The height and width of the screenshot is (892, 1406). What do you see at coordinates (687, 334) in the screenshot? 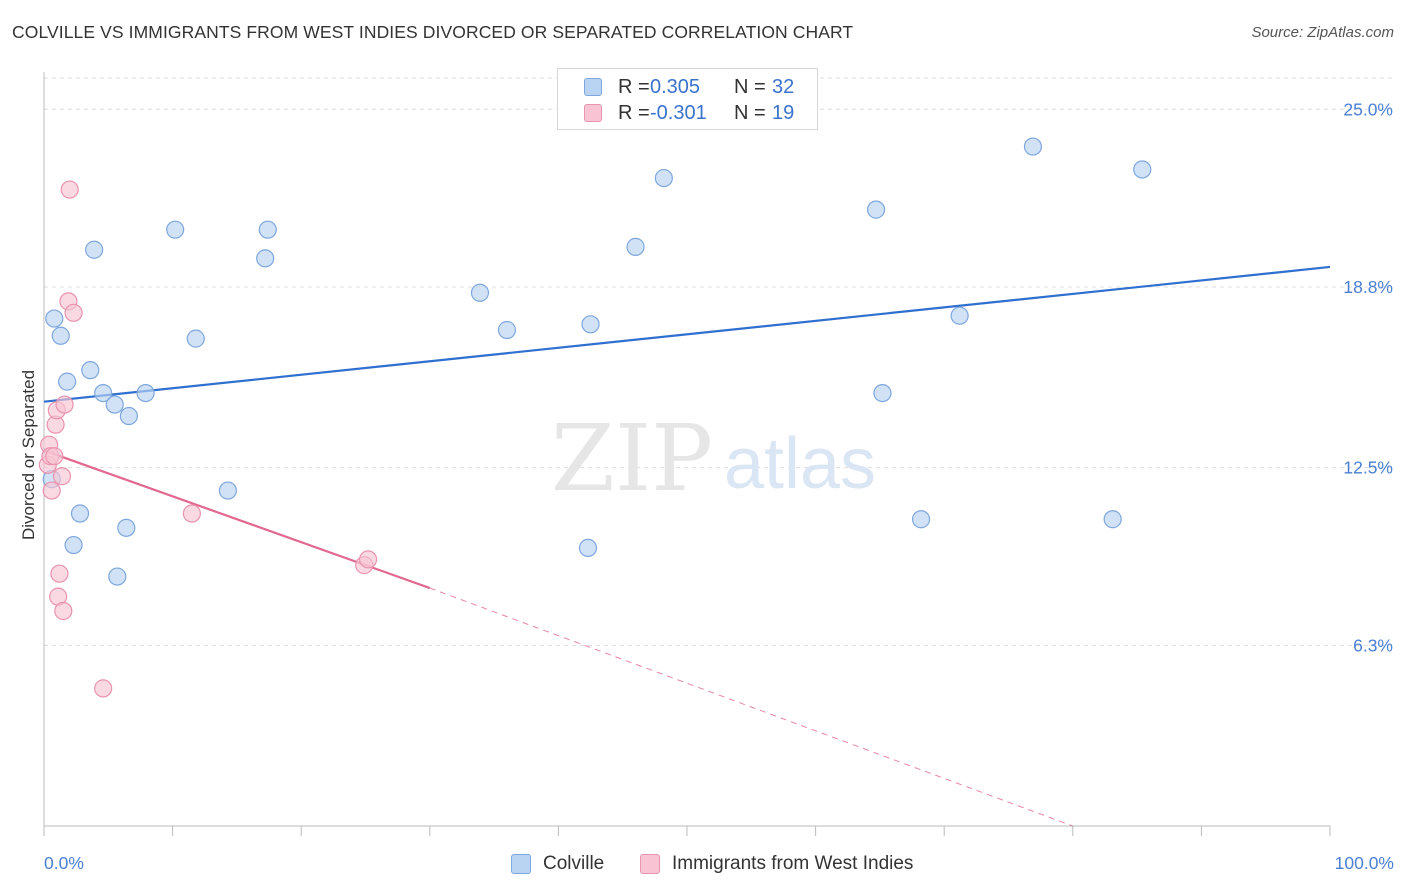
I see `colville-trend-line` at bounding box center [687, 334].